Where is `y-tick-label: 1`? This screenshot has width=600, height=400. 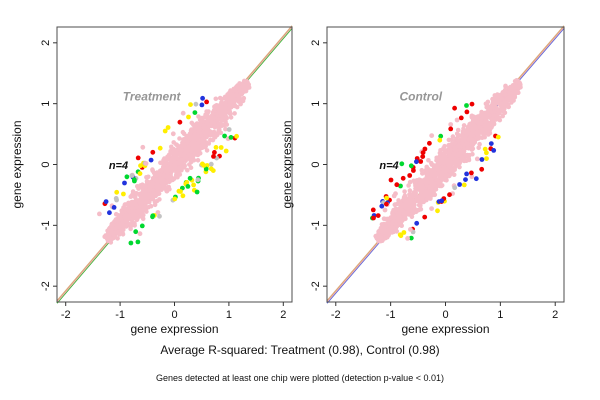 y-tick-label: 1 is located at coordinates (316, 104).